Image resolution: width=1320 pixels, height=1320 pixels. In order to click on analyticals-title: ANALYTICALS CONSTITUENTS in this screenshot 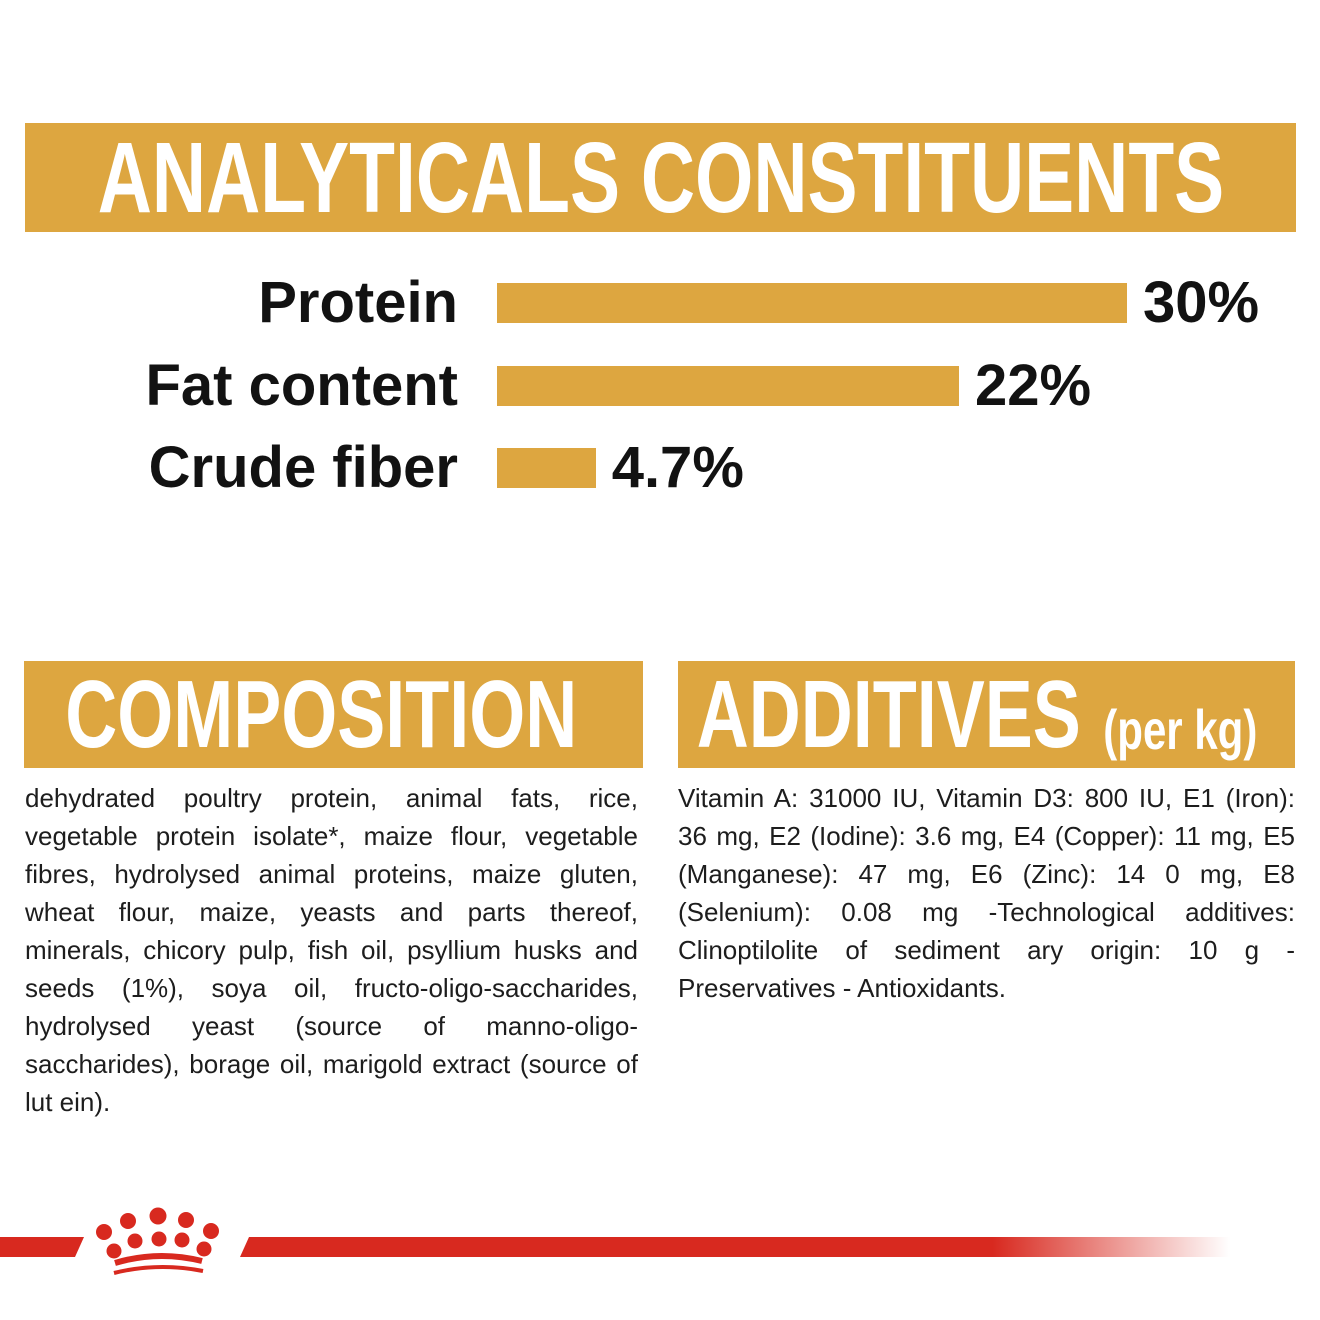, I will do `click(660, 177)`.